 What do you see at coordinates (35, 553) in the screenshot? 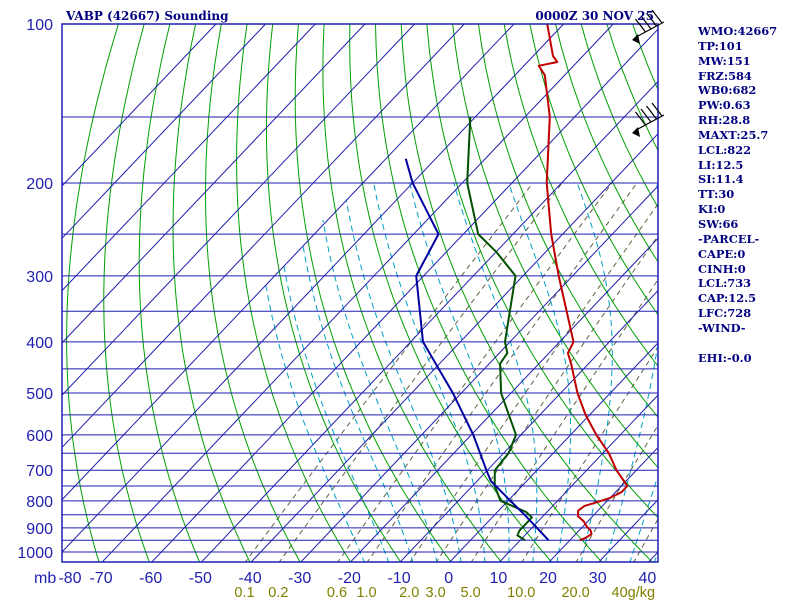
I see `pressure-tick-label: 1000` at bounding box center [35, 553].